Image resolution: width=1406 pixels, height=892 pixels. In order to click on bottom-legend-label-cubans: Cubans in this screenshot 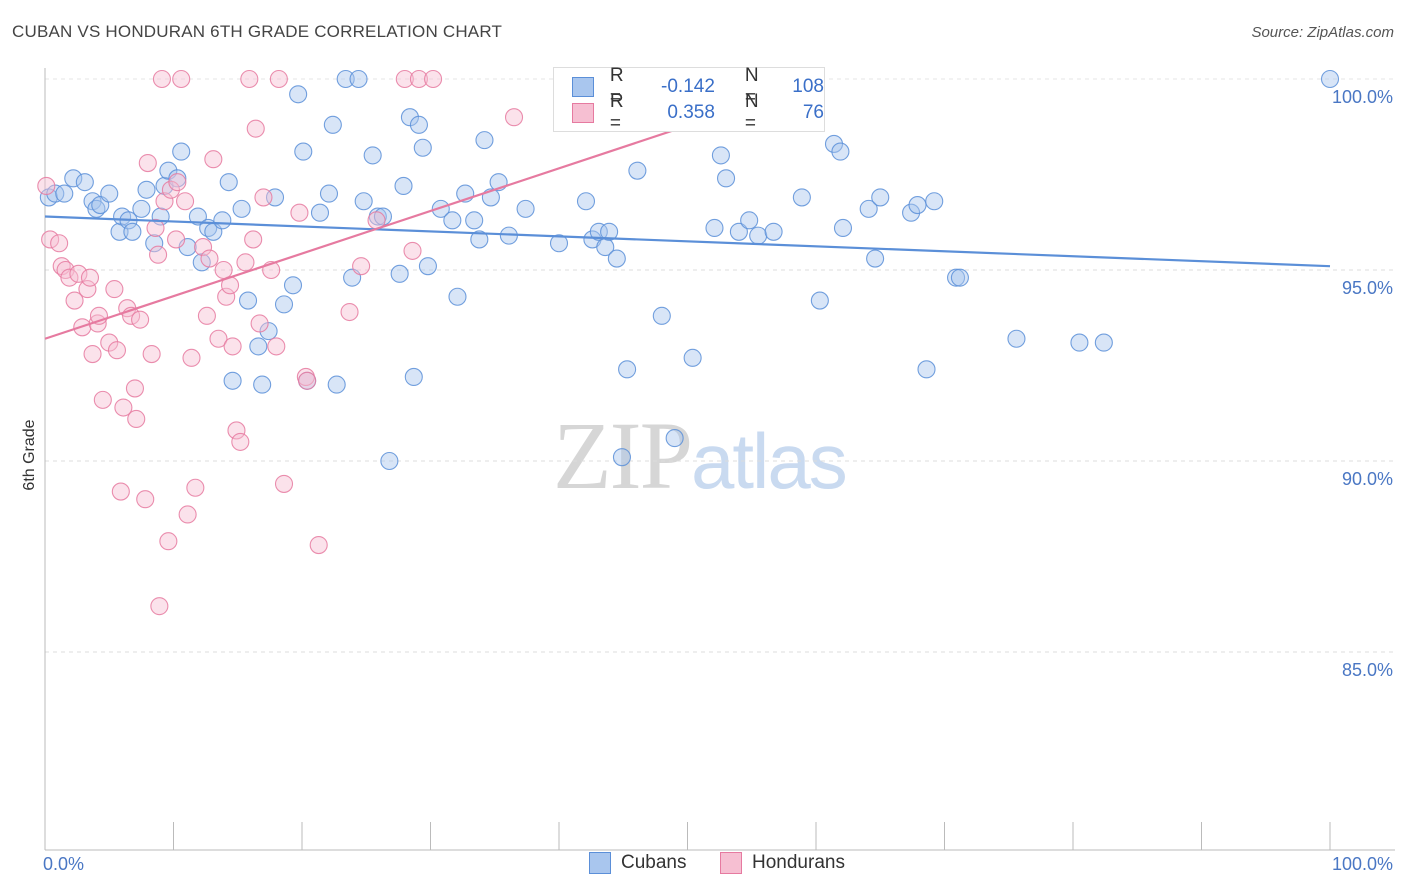, I will do `click(654, 862)`.